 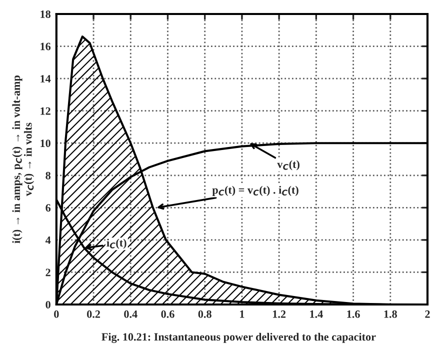 I want to click on y-tick-label: 4, so click(x=48, y=240).